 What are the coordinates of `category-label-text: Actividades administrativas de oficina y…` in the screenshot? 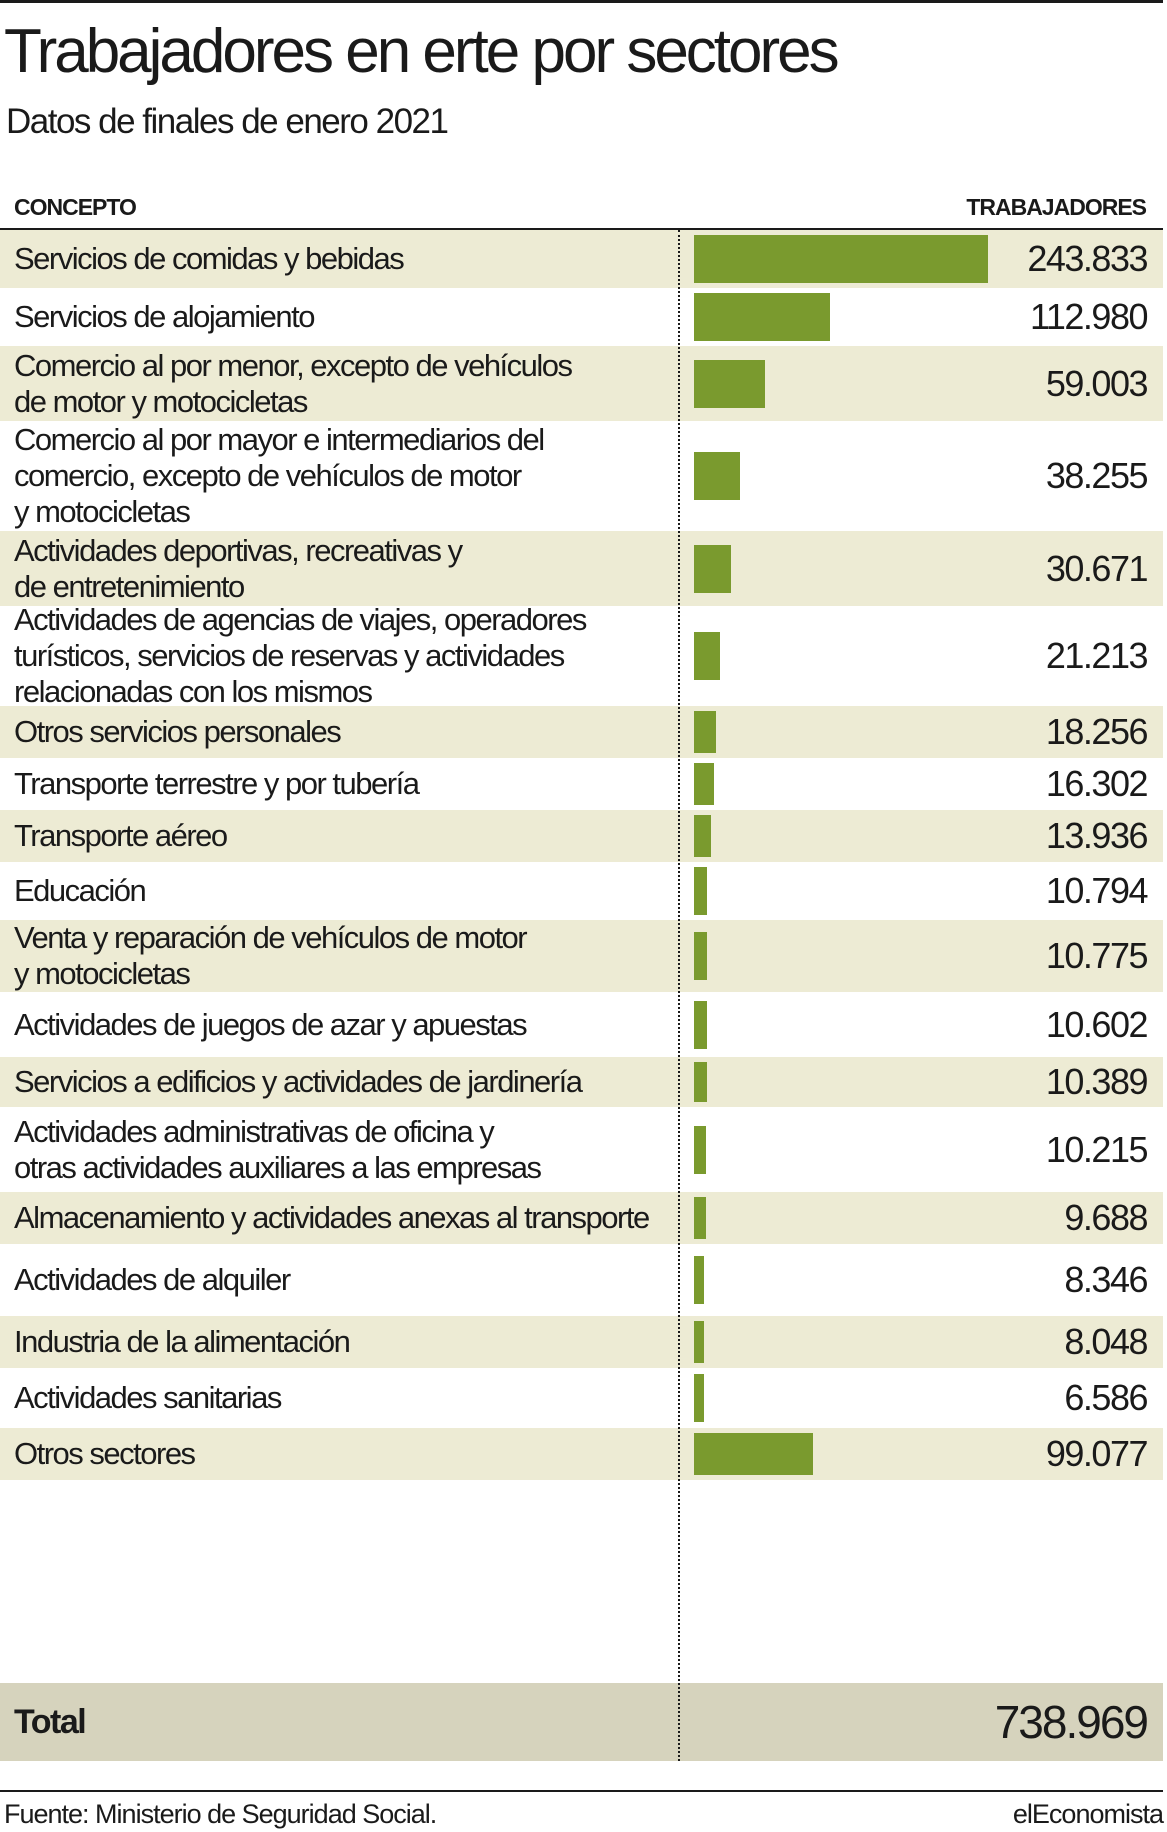 It's located at (278, 1149).